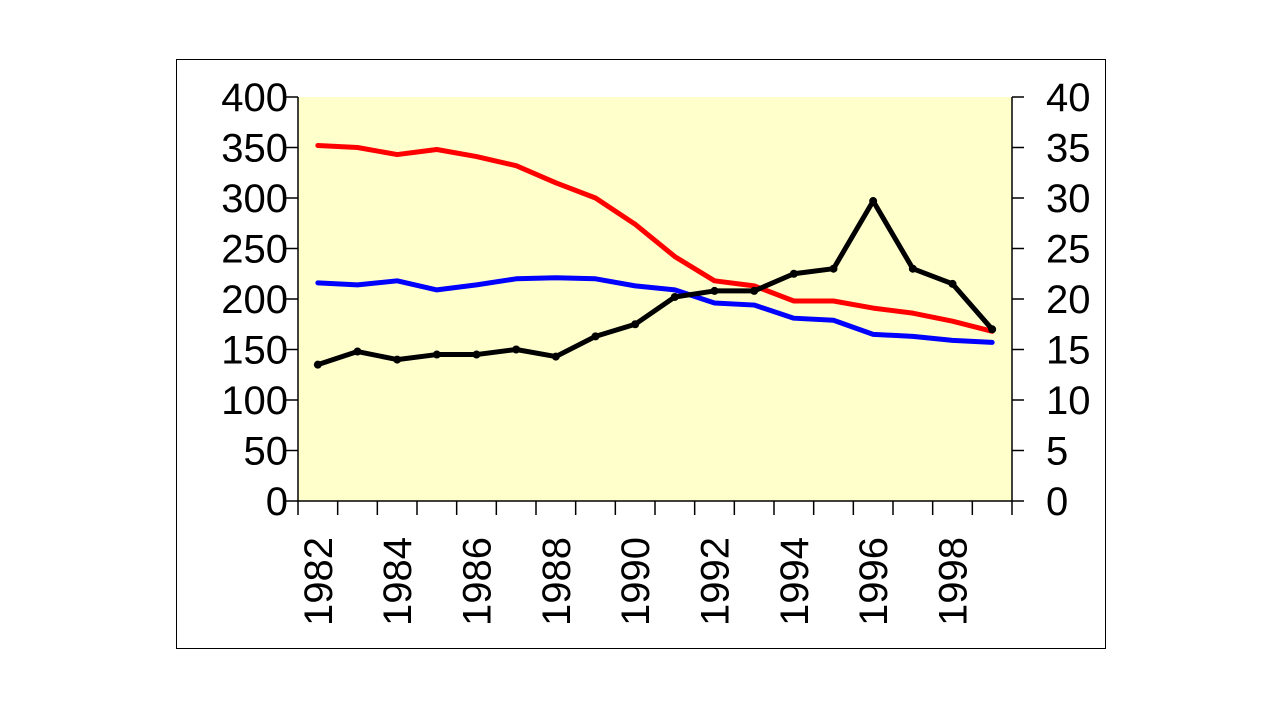 The image size is (1284, 708). I want to click on x-tick-label: 1996, so click(874, 581).